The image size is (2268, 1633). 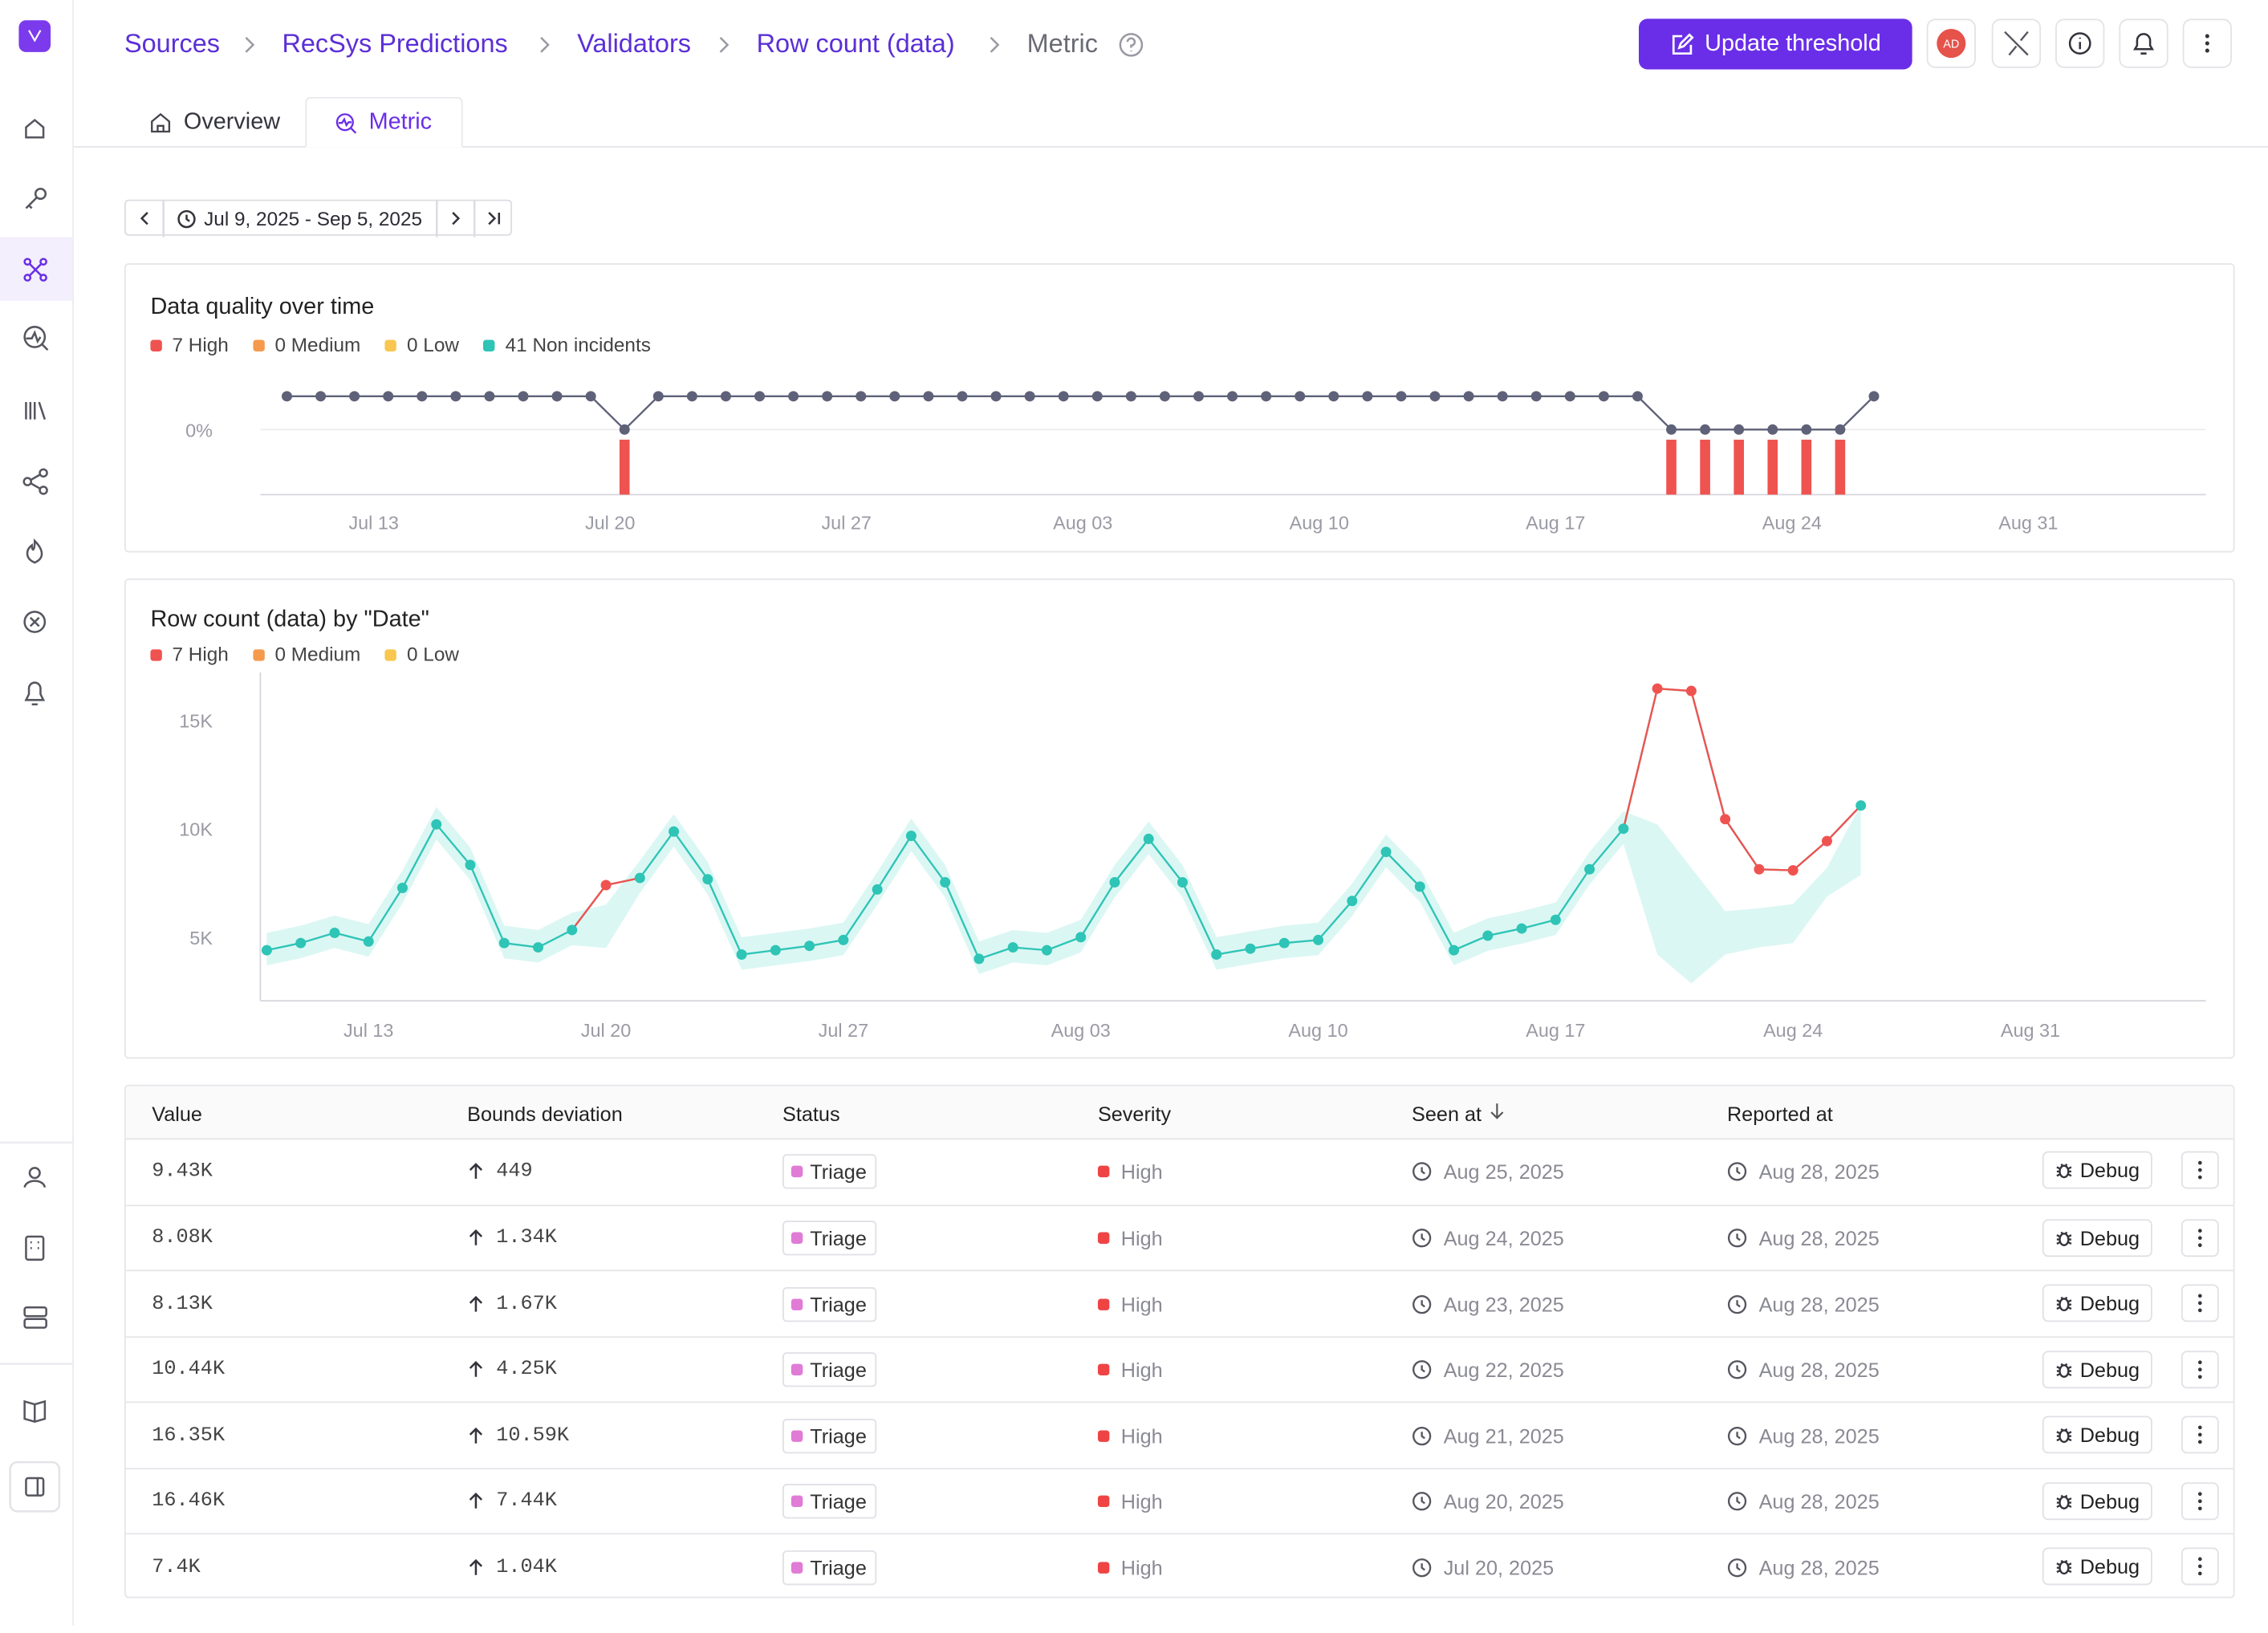 What do you see at coordinates (318, 345) in the screenshot?
I see `legend-label: 0 Medium` at bounding box center [318, 345].